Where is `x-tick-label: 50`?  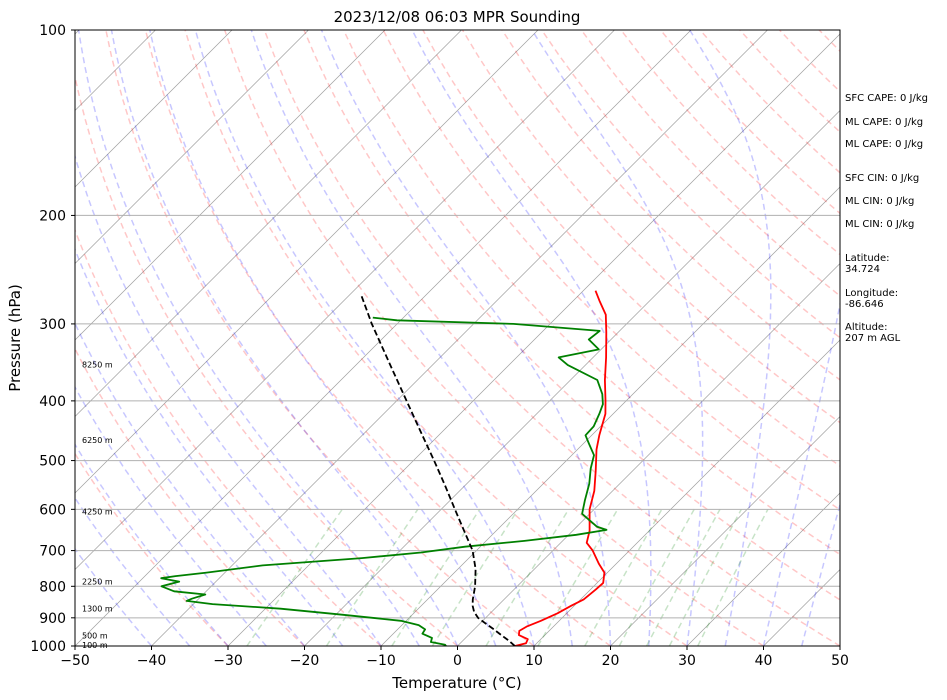 x-tick-label: 50 is located at coordinates (840, 661).